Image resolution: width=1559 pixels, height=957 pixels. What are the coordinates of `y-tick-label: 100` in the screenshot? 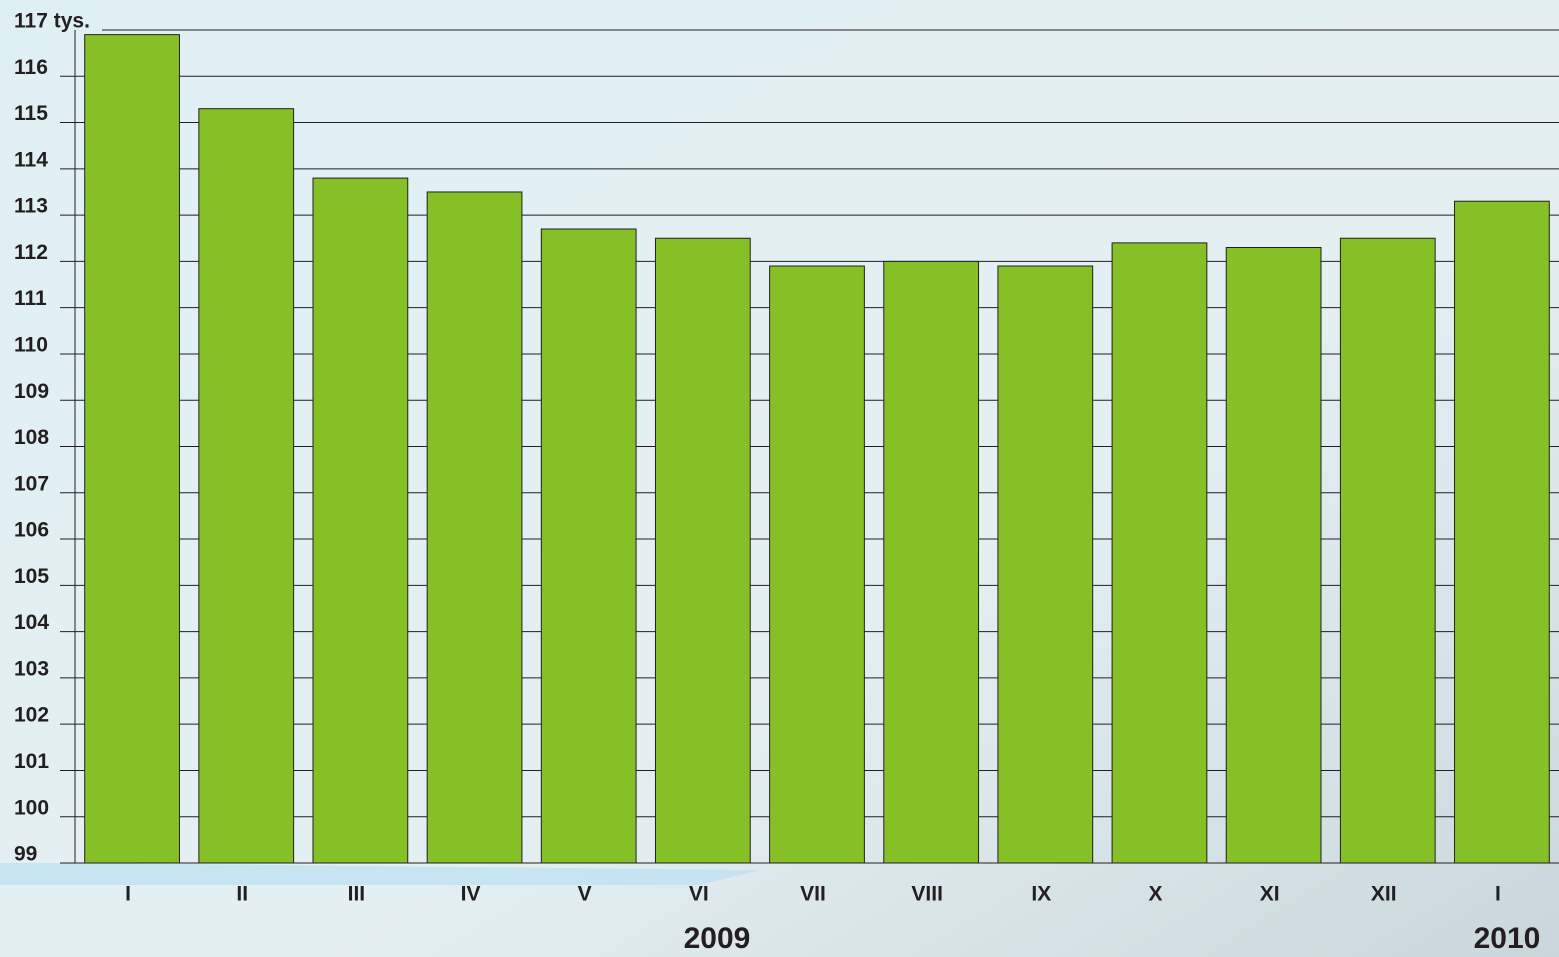 It's located at (31, 807).